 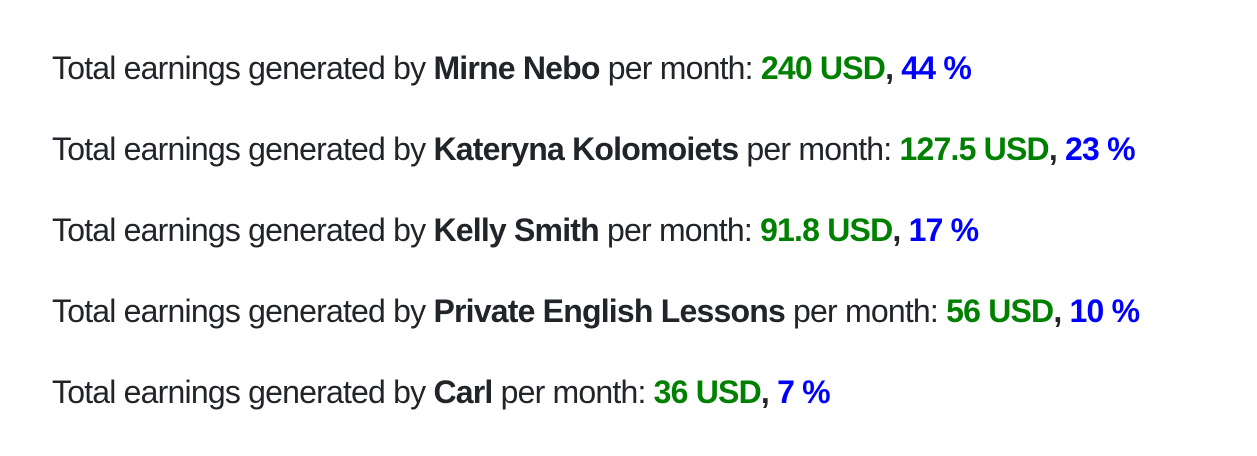 I want to click on earner-name: Private English Lessons, so click(x=609, y=311).